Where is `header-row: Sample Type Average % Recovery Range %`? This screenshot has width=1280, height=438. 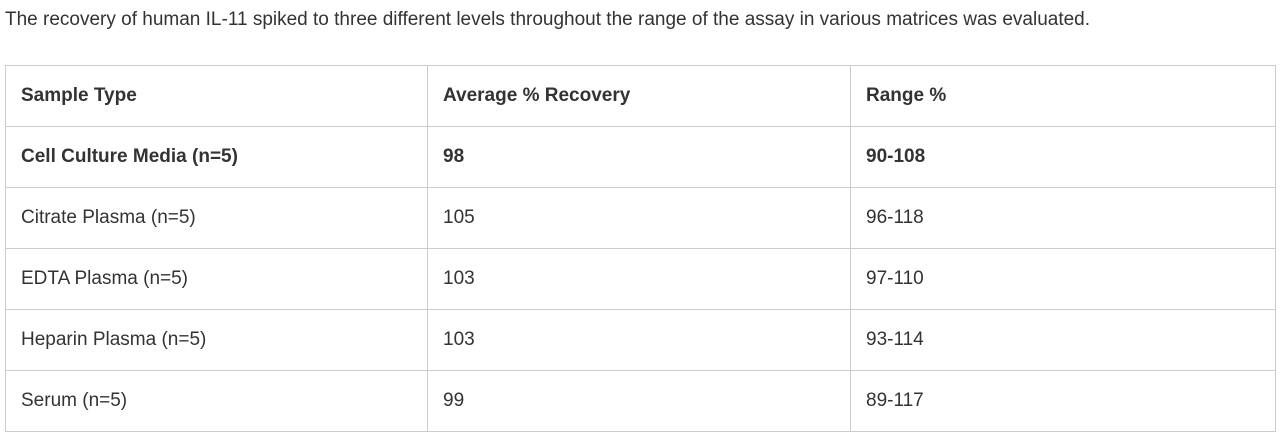
header-row: Sample Type Average % Recovery Range % is located at coordinates (640, 96).